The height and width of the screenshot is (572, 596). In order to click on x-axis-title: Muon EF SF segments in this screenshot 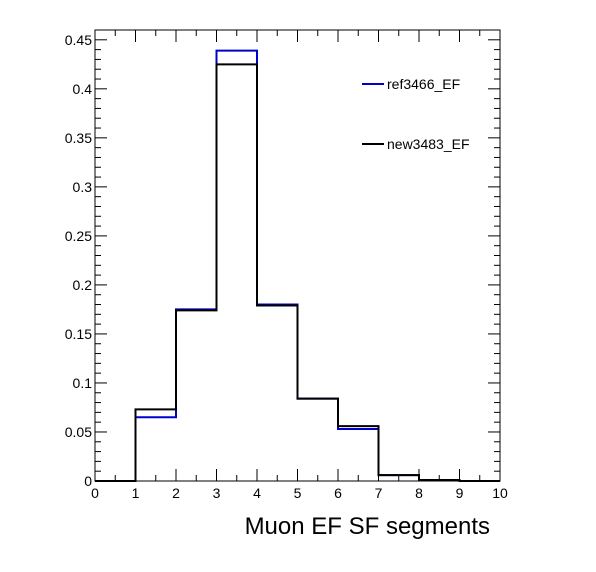, I will do `click(367, 526)`.